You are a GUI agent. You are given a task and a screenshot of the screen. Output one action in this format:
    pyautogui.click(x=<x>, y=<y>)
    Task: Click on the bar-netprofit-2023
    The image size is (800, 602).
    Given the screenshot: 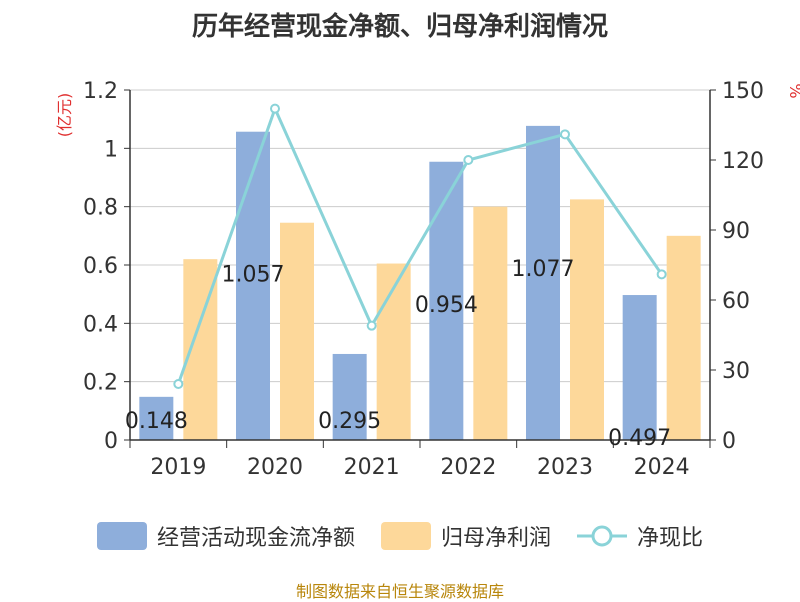 What is the action you would take?
    pyautogui.click(x=587, y=319)
    